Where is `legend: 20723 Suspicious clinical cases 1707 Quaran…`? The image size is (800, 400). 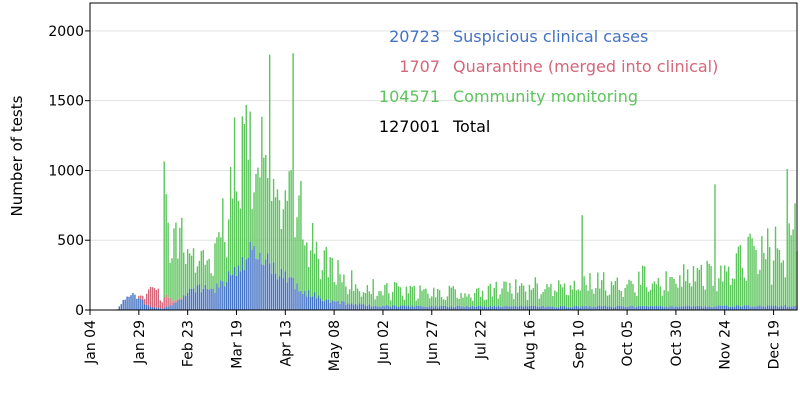 legend: 20723 Suspicious clinical cases 1707 Quaran… is located at coordinates (548, 81).